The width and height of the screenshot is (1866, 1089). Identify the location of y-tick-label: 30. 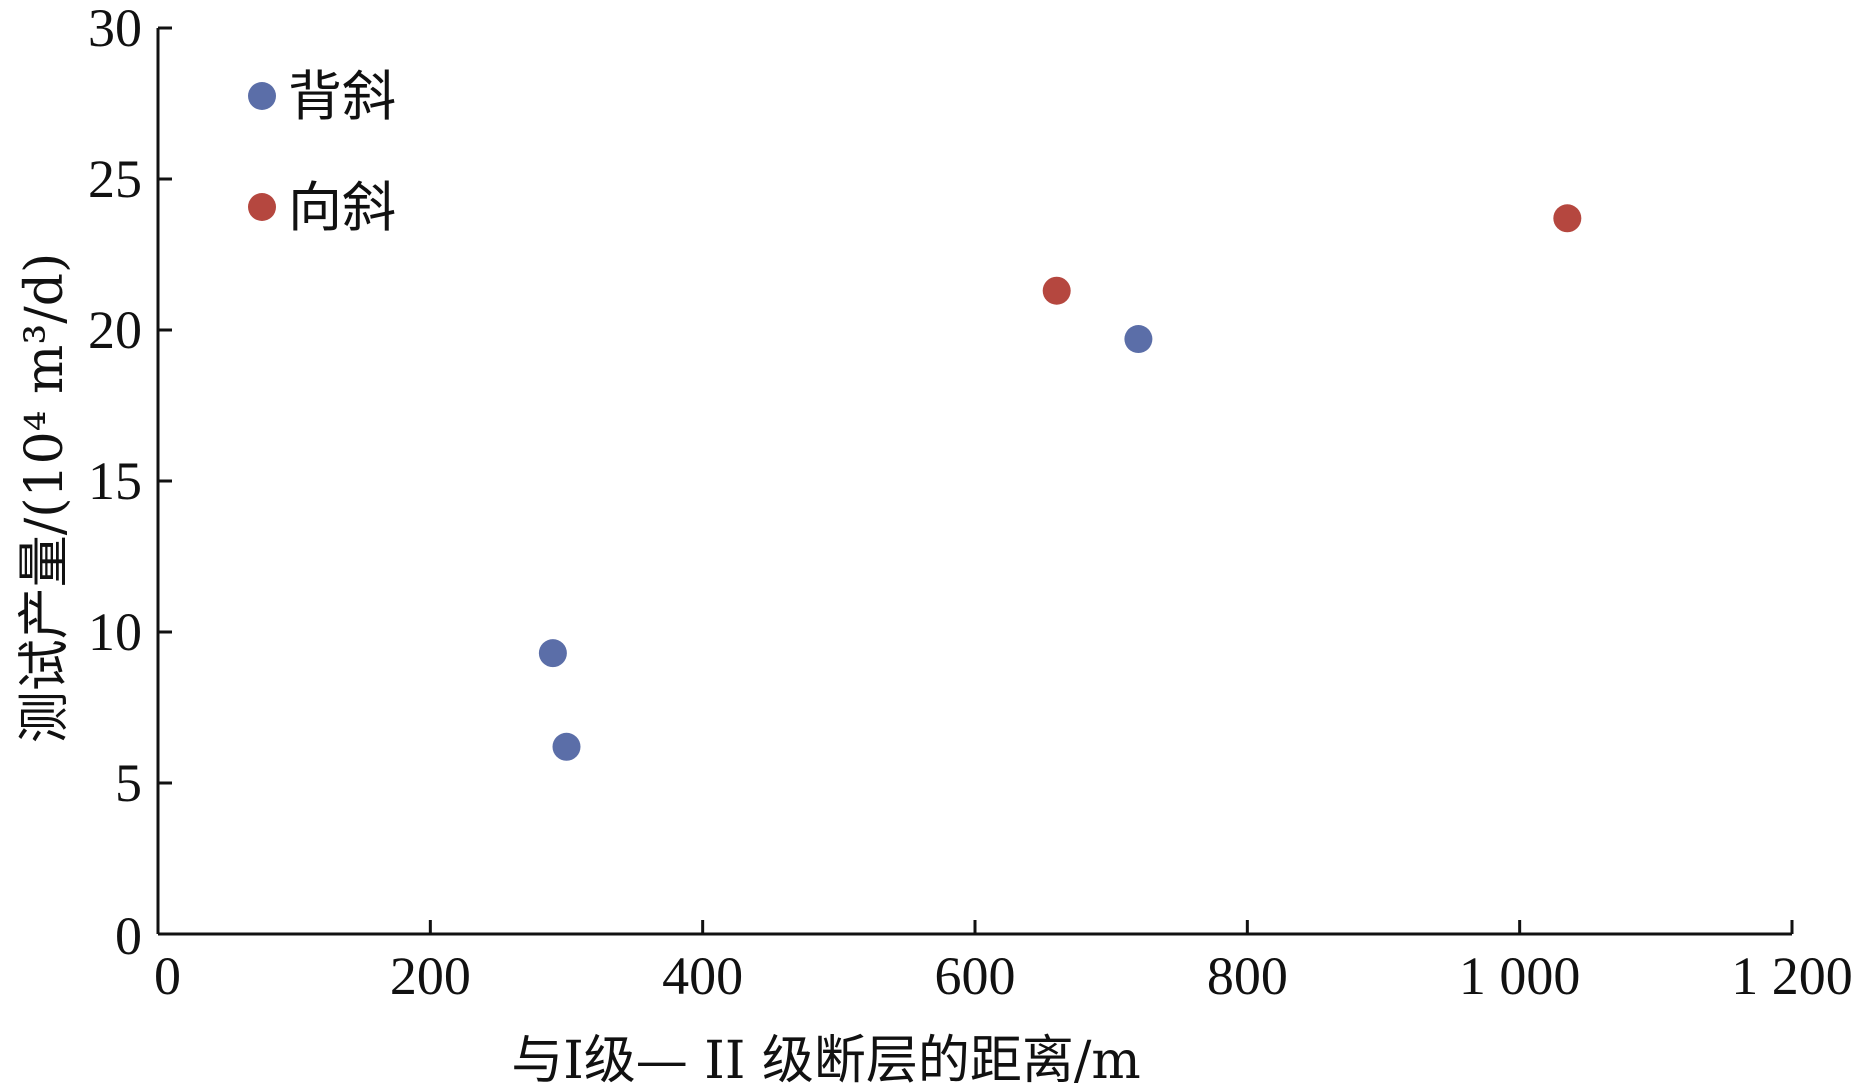
(115, 29).